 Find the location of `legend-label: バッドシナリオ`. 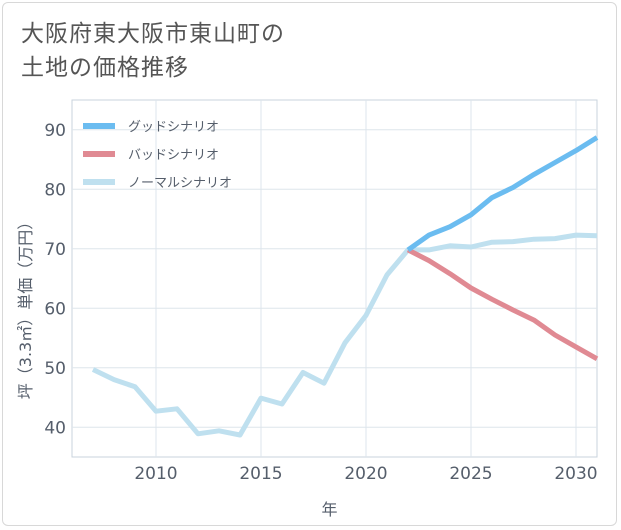

legend-label: バッドシナリオ is located at coordinates (173, 155).